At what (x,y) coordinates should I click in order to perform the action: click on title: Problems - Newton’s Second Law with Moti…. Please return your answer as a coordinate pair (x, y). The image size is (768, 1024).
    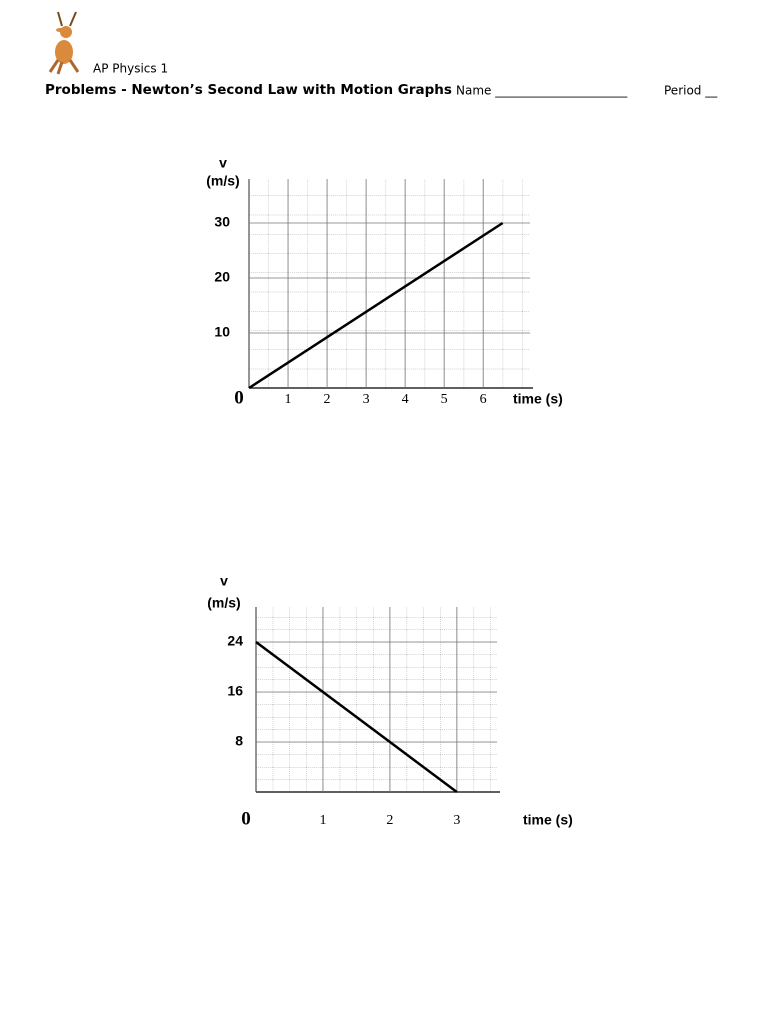
    Looking at the image, I should click on (248, 90).